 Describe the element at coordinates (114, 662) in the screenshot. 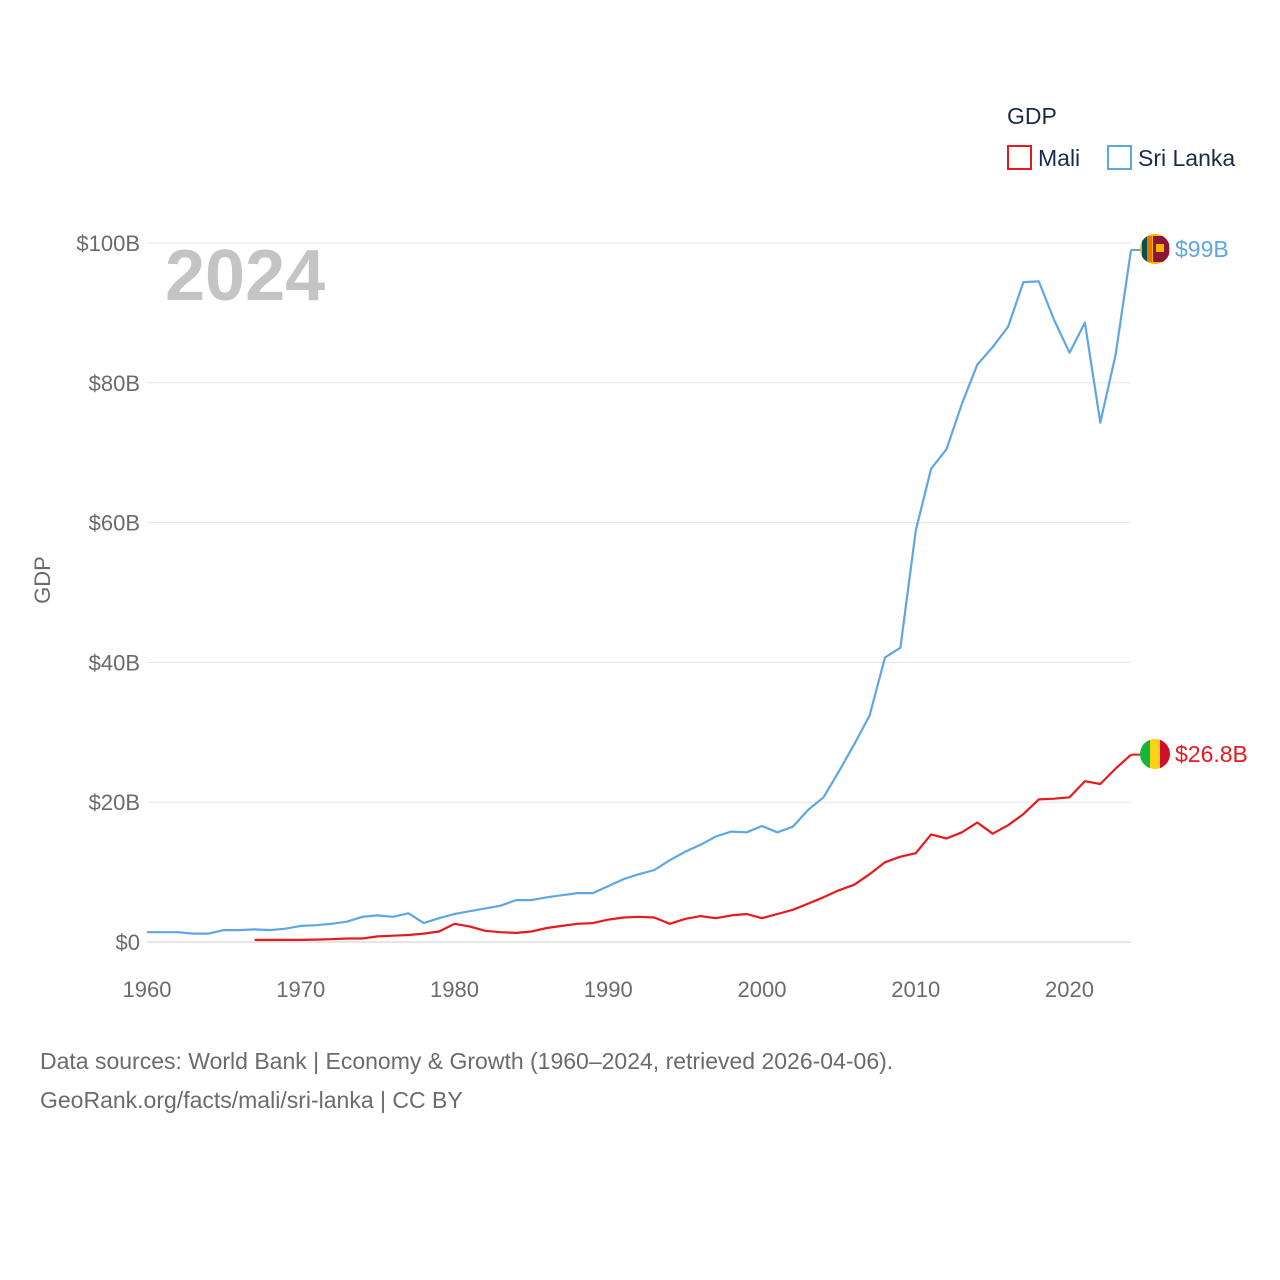

I see `y-tick-label: $40B` at that location.